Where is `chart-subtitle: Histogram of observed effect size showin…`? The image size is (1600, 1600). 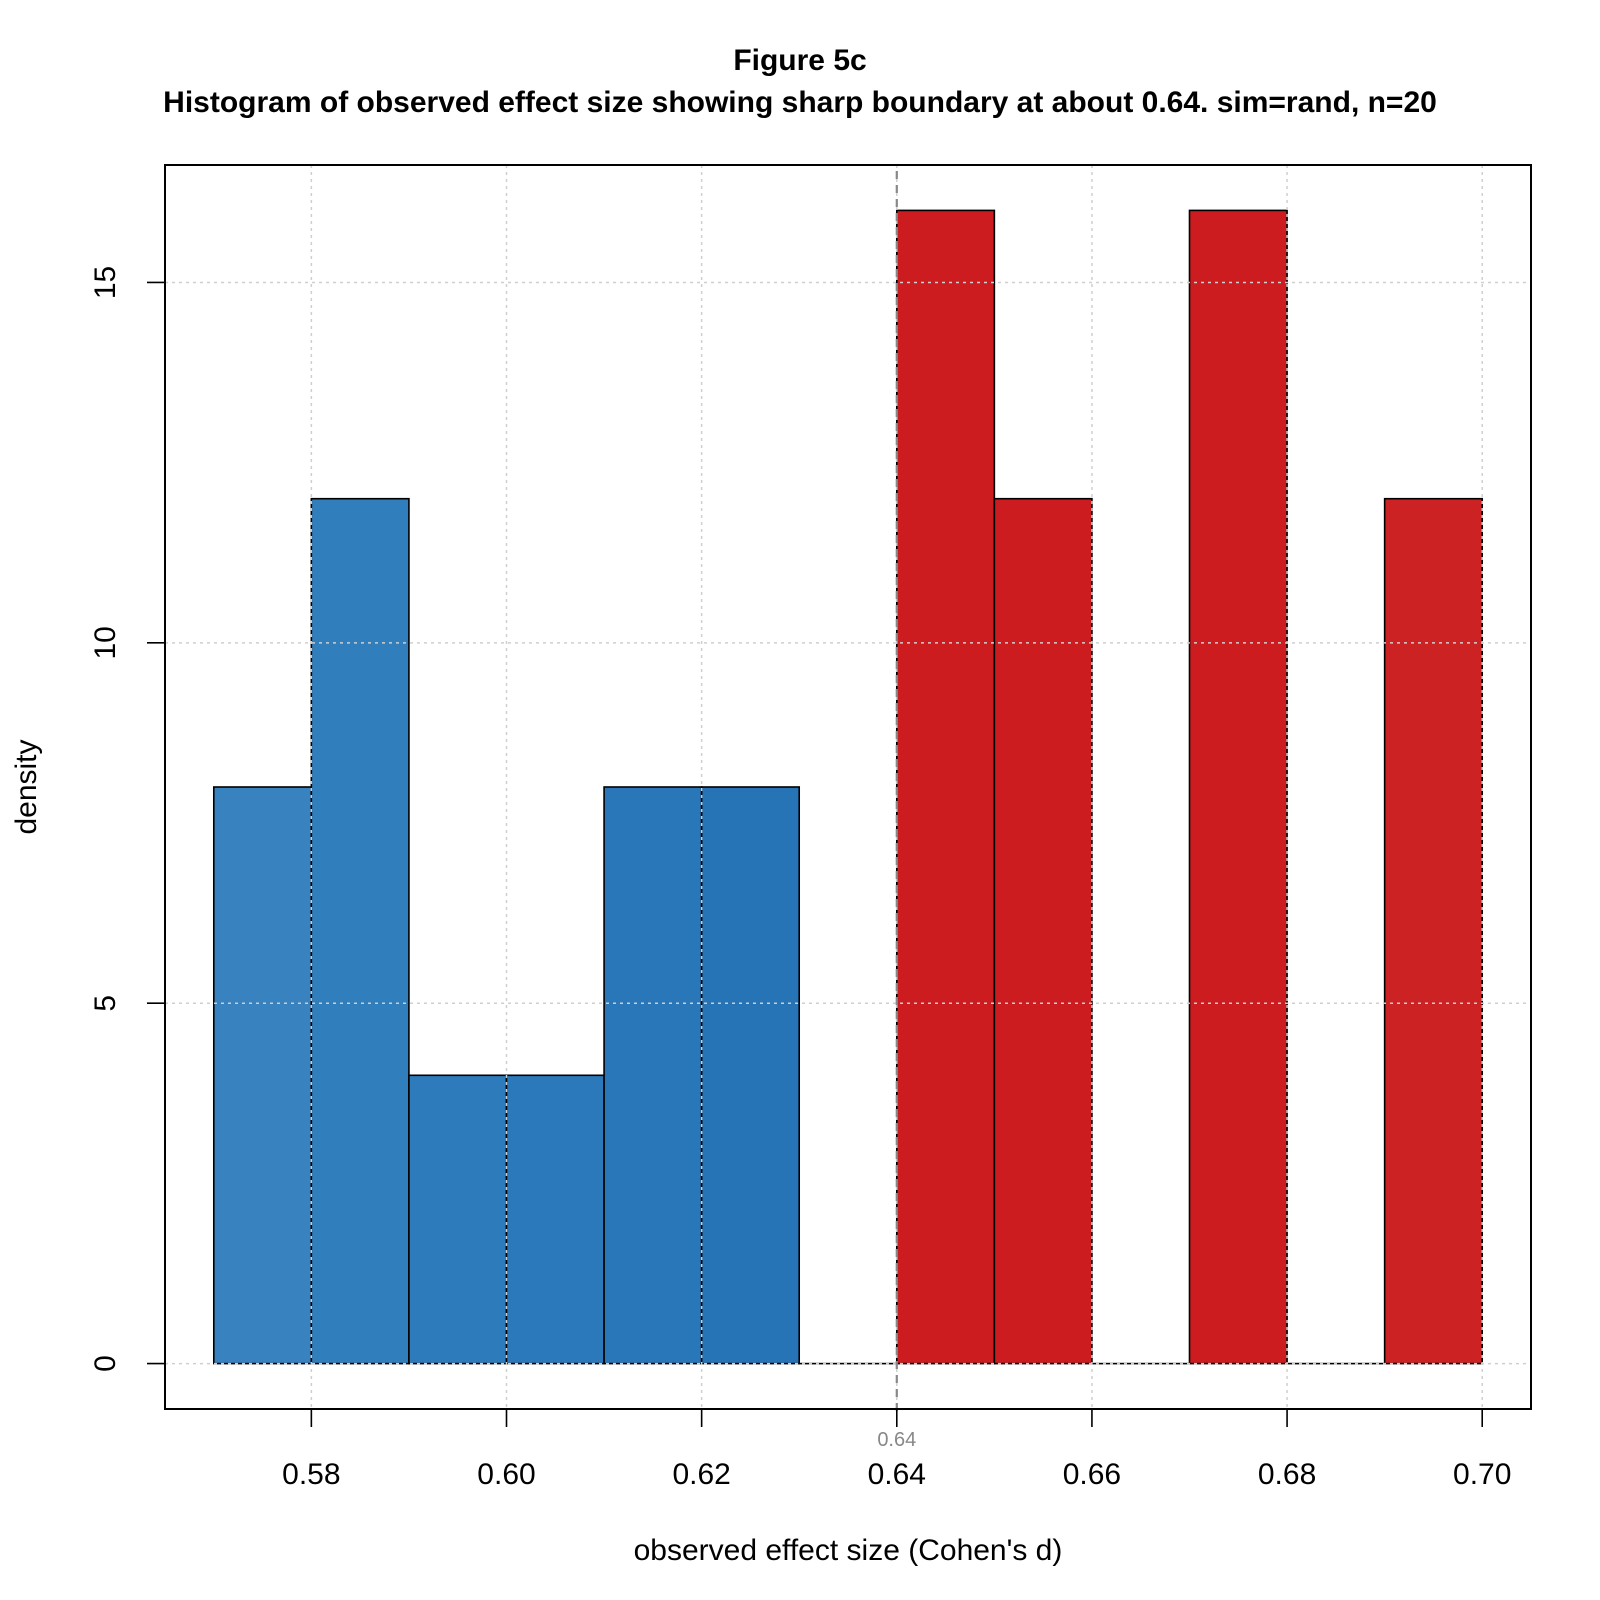 chart-subtitle: Histogram of observed effect size showin… is located at coordinates (800, 102).